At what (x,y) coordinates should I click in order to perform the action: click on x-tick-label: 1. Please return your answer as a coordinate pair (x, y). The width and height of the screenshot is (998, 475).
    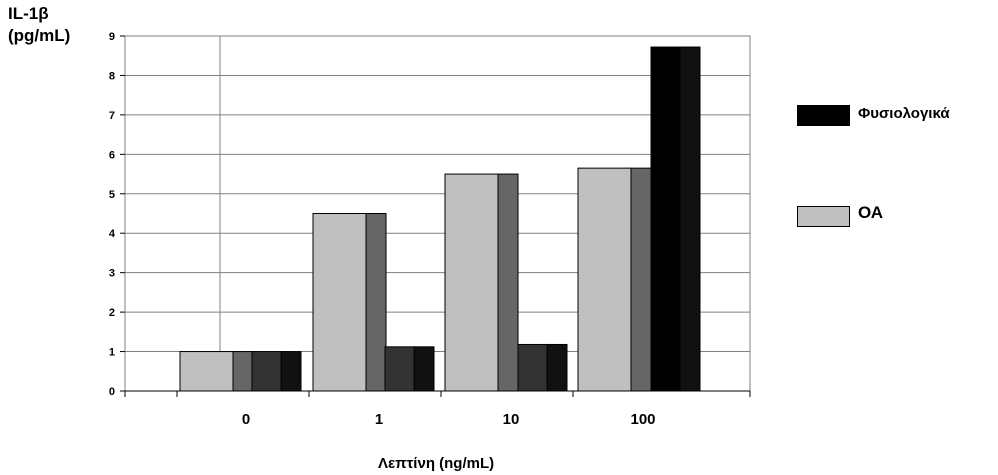
    Looking at the image, I should click on (379, 419).